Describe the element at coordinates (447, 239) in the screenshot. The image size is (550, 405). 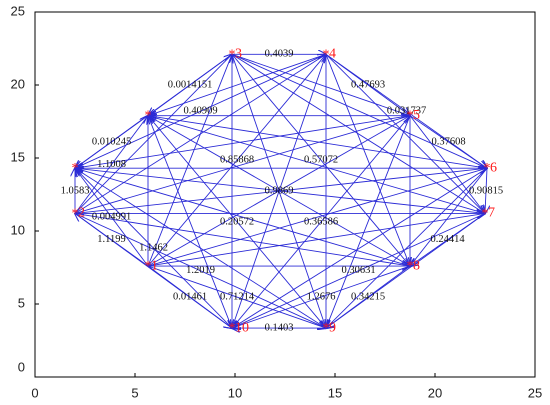
I see `edge-weight: 0.24414` at that location.